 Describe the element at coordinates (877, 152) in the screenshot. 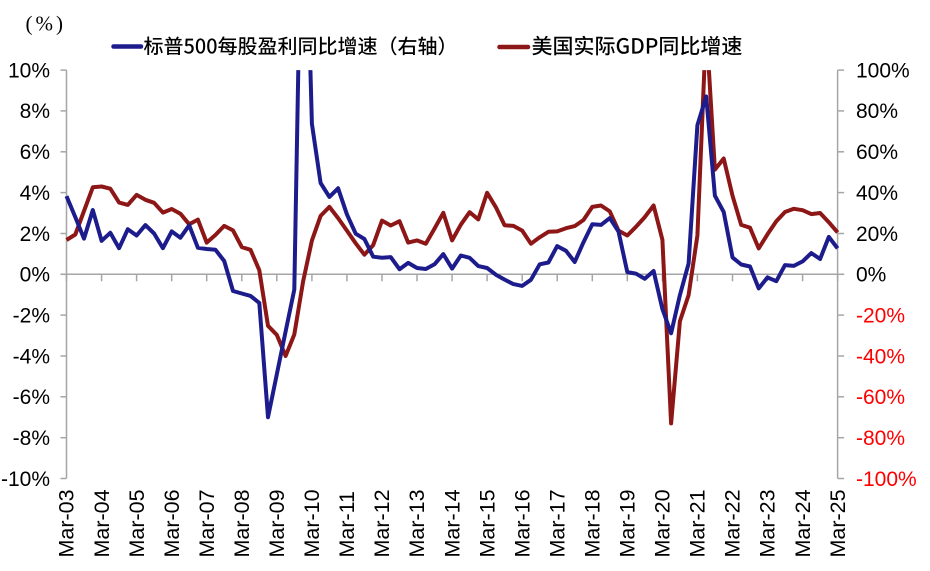

I see `svg-text: 60%` at that location.